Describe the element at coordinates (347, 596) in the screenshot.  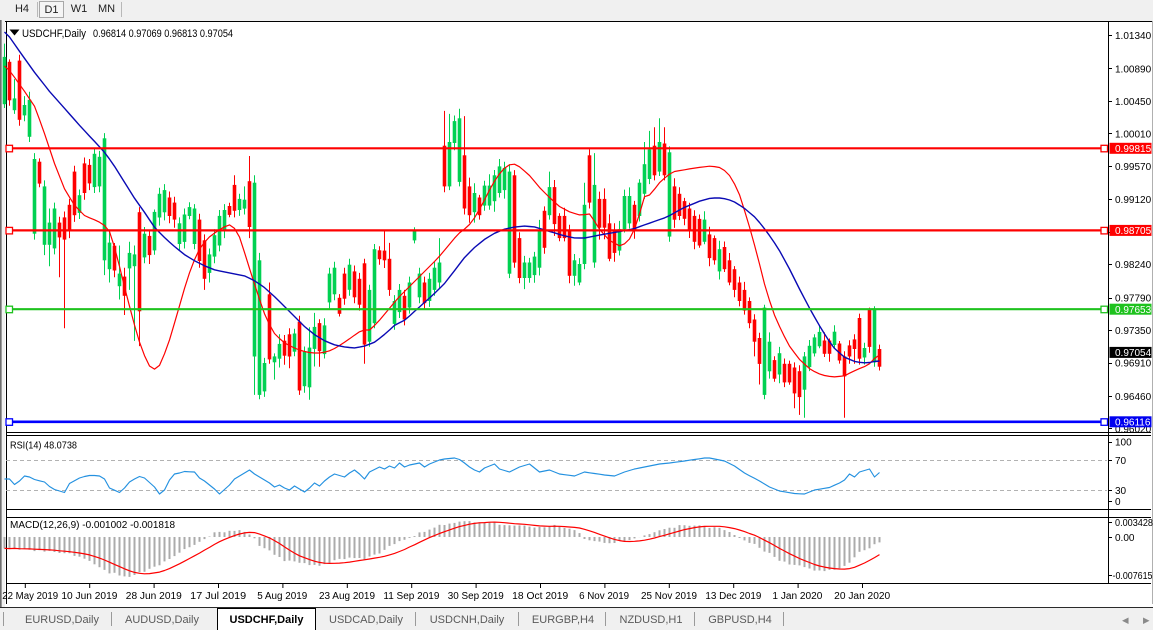
I see `svg-text: 23 Aug 2019` at that location.